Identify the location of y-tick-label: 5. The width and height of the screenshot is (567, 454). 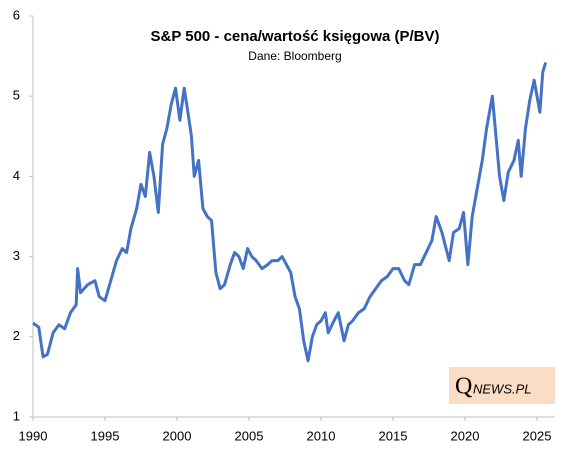
(16, 95).